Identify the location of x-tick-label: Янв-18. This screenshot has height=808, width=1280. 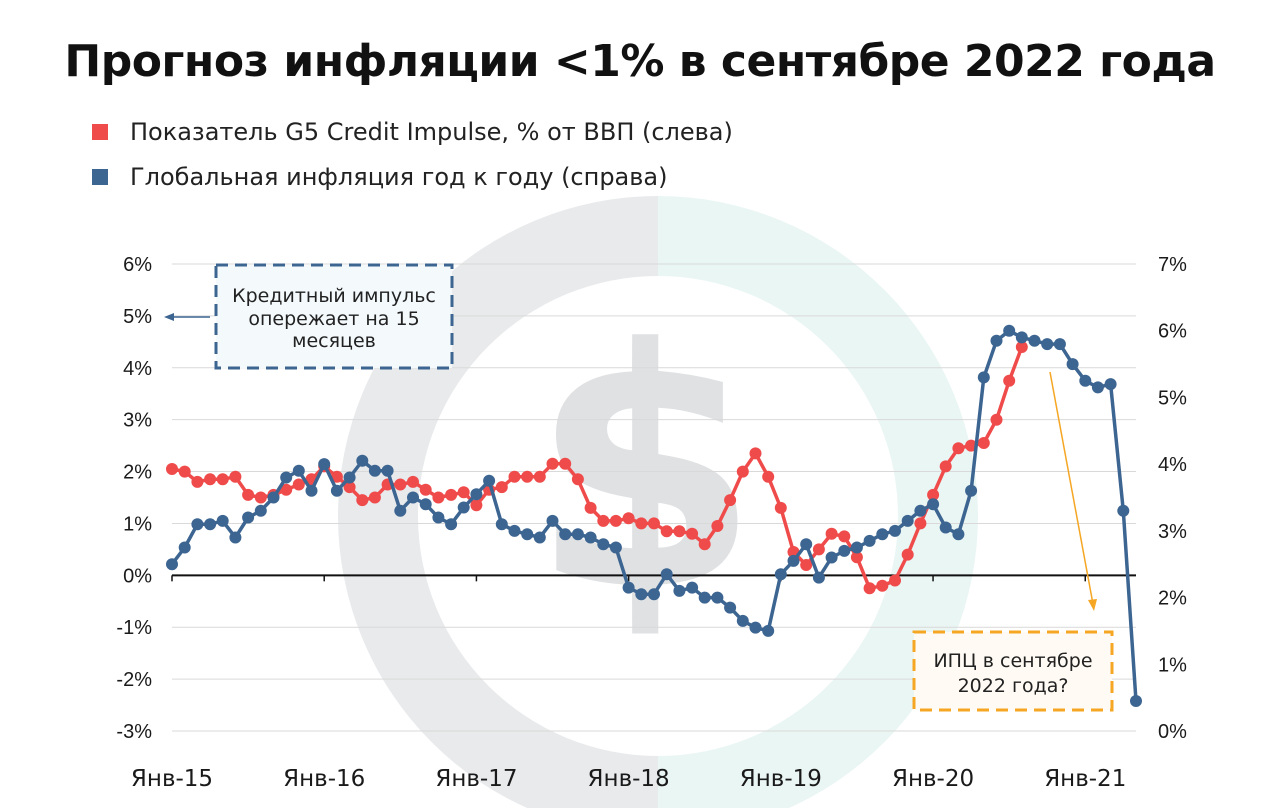
(629, 779).